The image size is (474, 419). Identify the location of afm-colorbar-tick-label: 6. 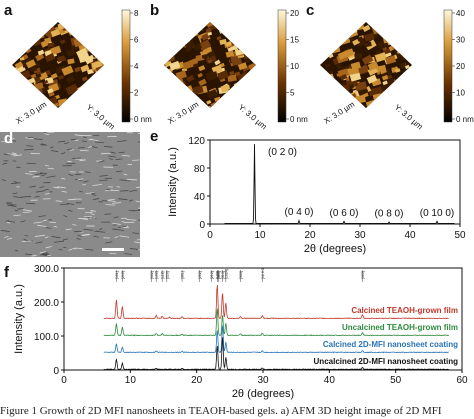
(136, 40).